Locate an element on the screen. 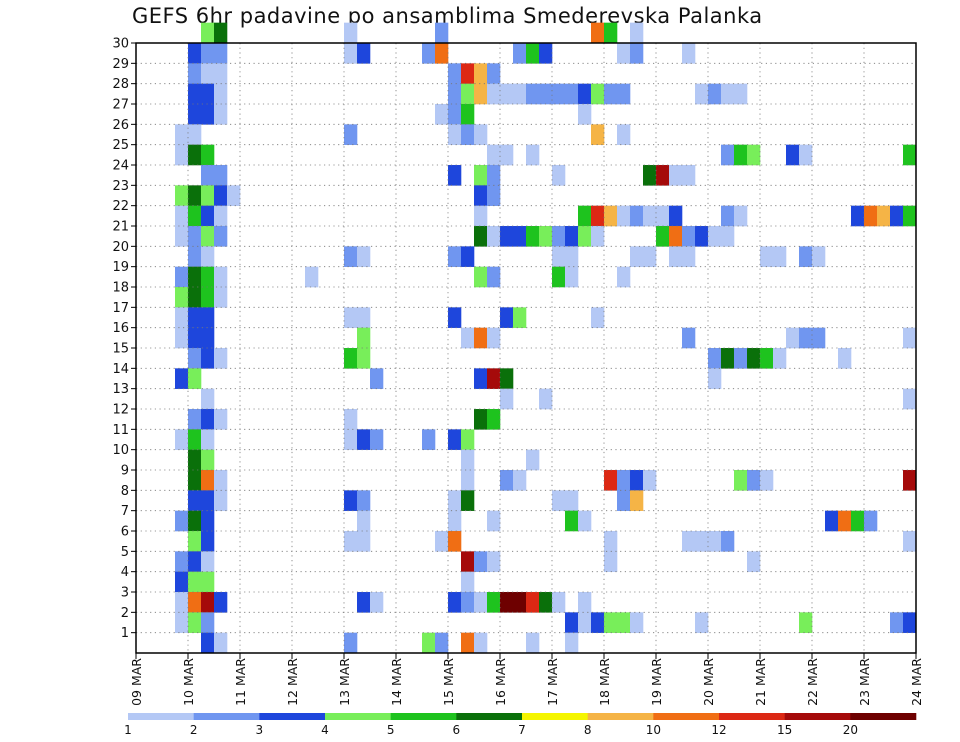 Image resolution: width=960 pixels, height=742 pixels. y-tick-label: 12 is located at coordinates (120, 410).